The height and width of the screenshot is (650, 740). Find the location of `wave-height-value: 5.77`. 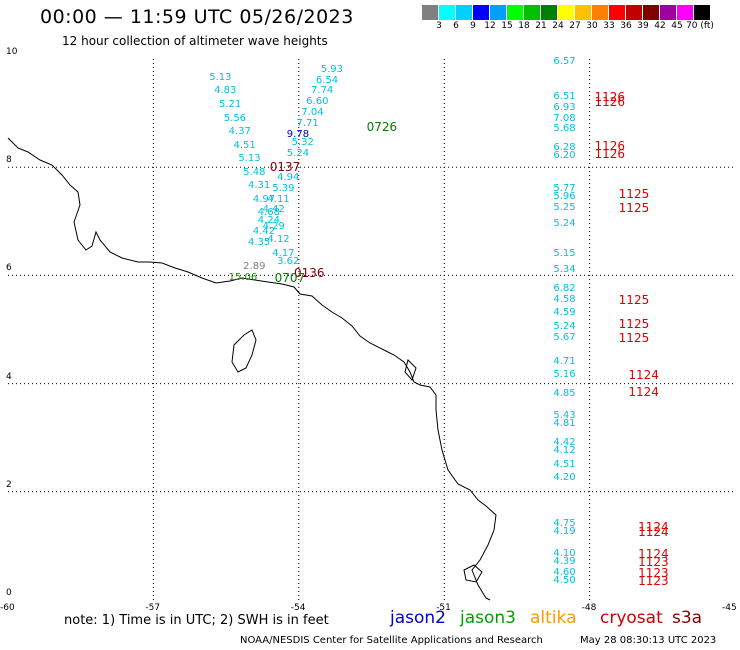

wave-height-value: 5.77 is located at coordinates (564, 188).